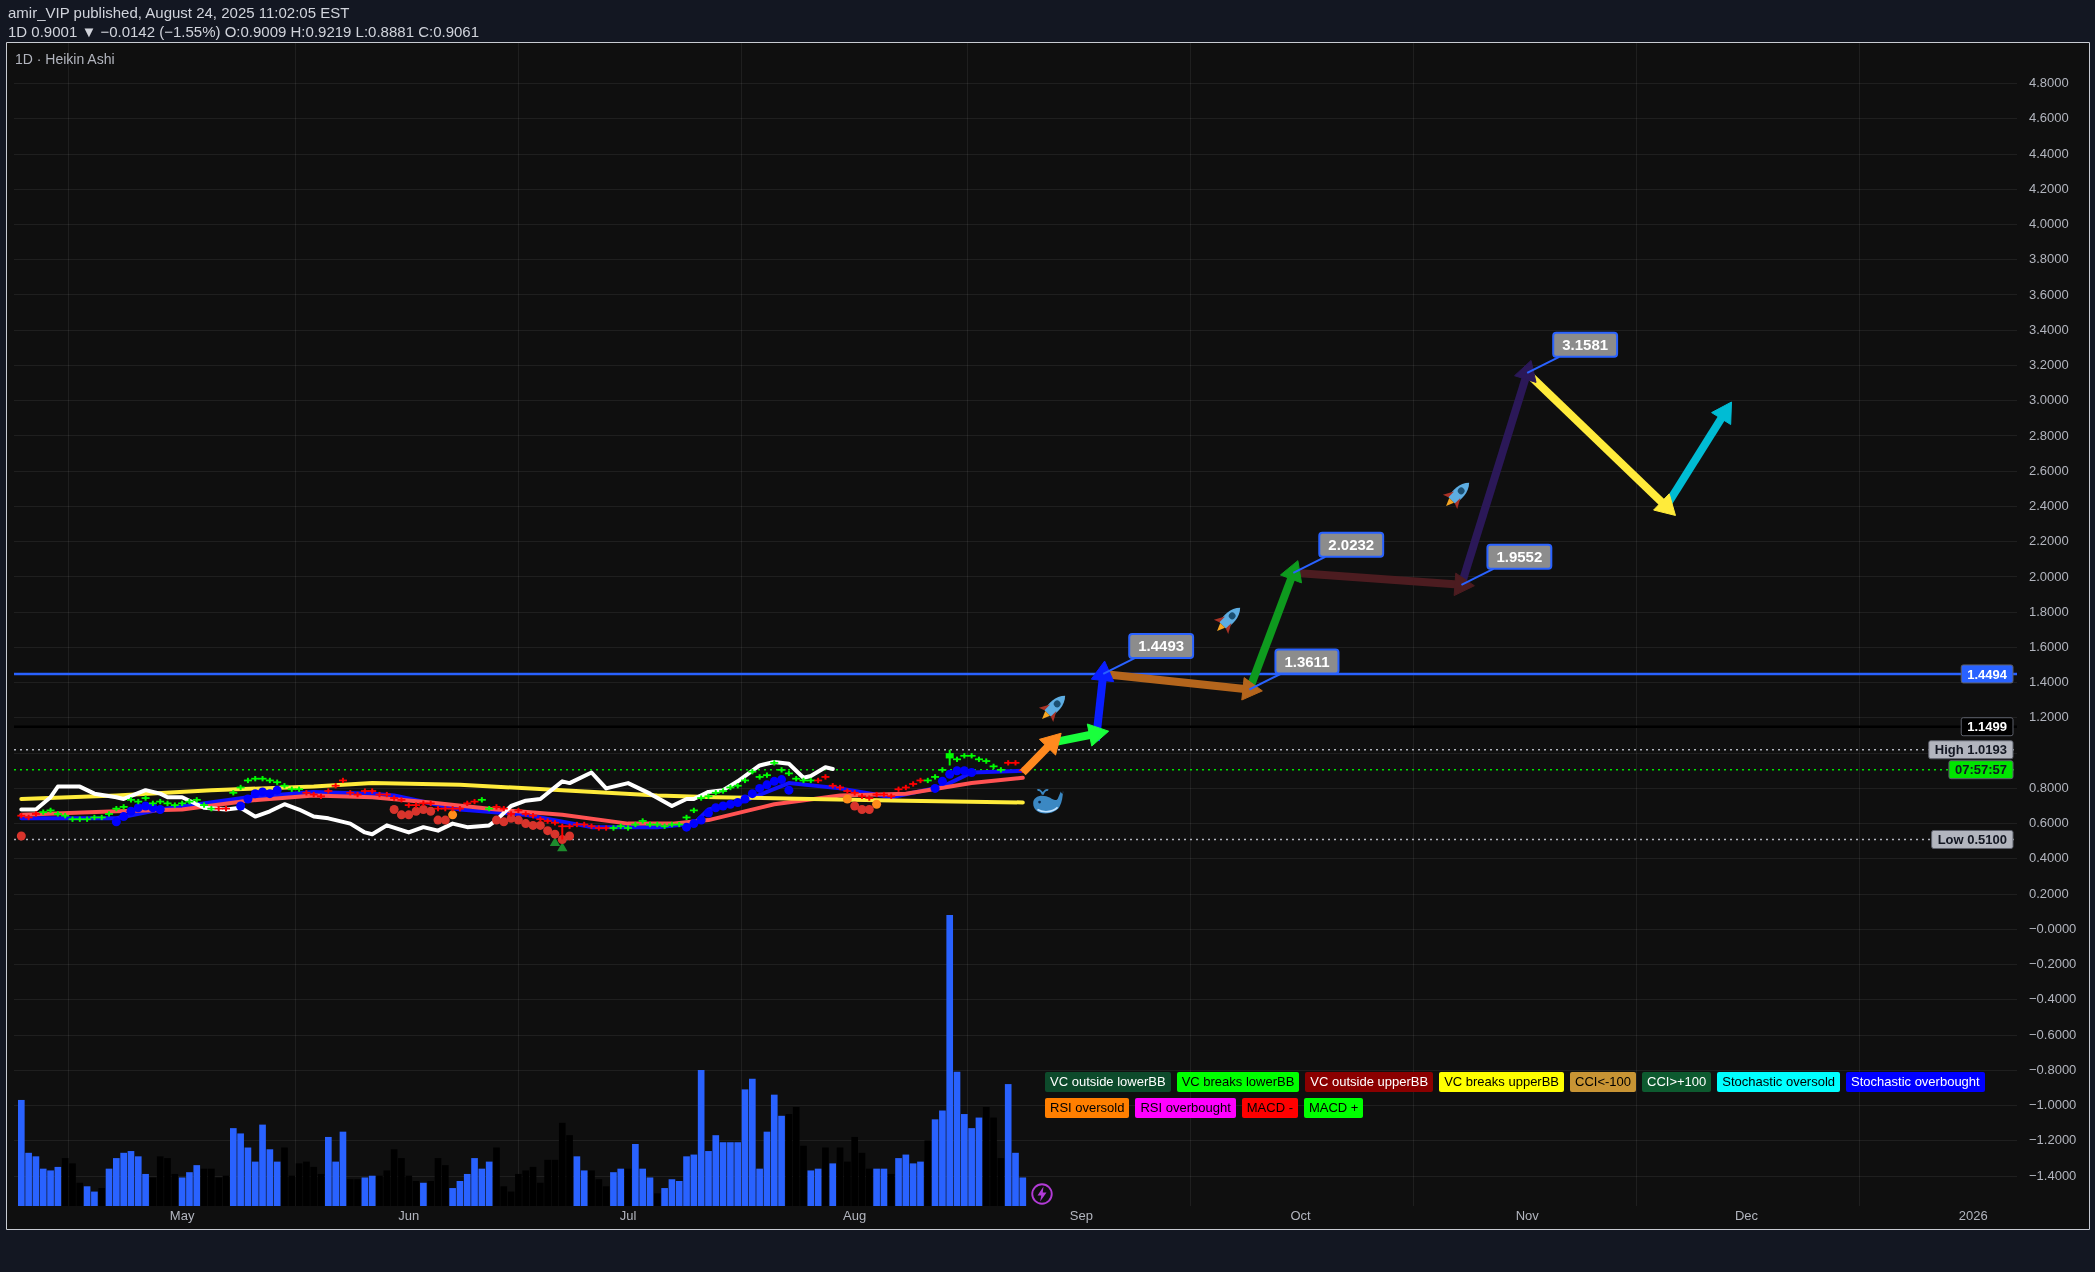  What do you see at coordinates (1987, 674) in the screenshot?
I see `ref-line-label: 1.4494` at bounding box center [1987, 674].